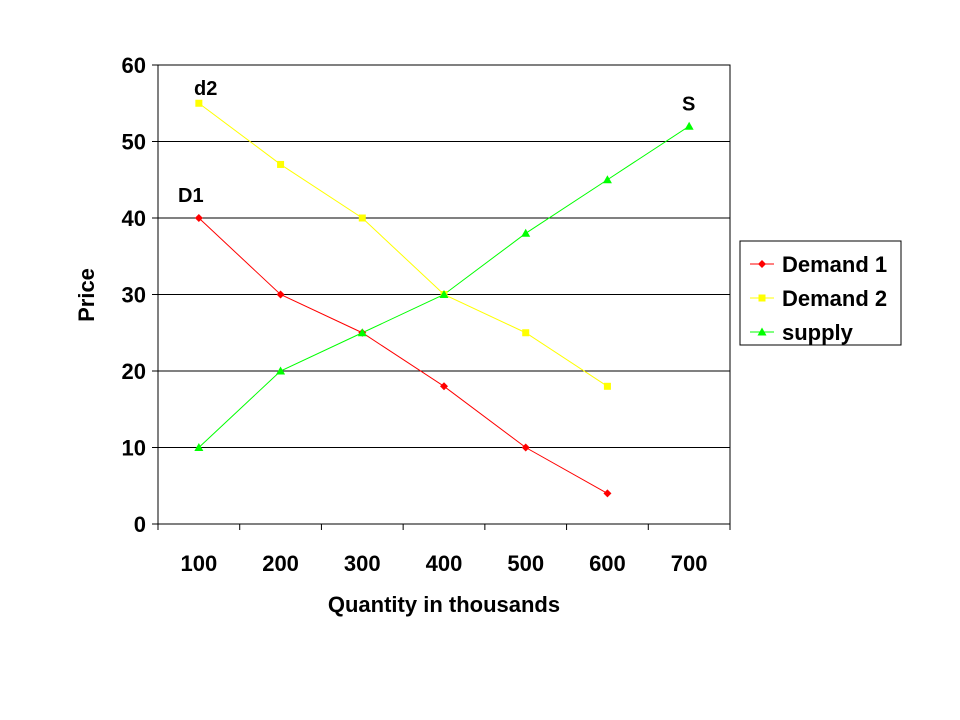 Image resolution: width=960 pixels, height=720 pixels. Describe the element at coordinates (436, 142) in the screenshot. I see `annotations: d2 D1 S` at that location.